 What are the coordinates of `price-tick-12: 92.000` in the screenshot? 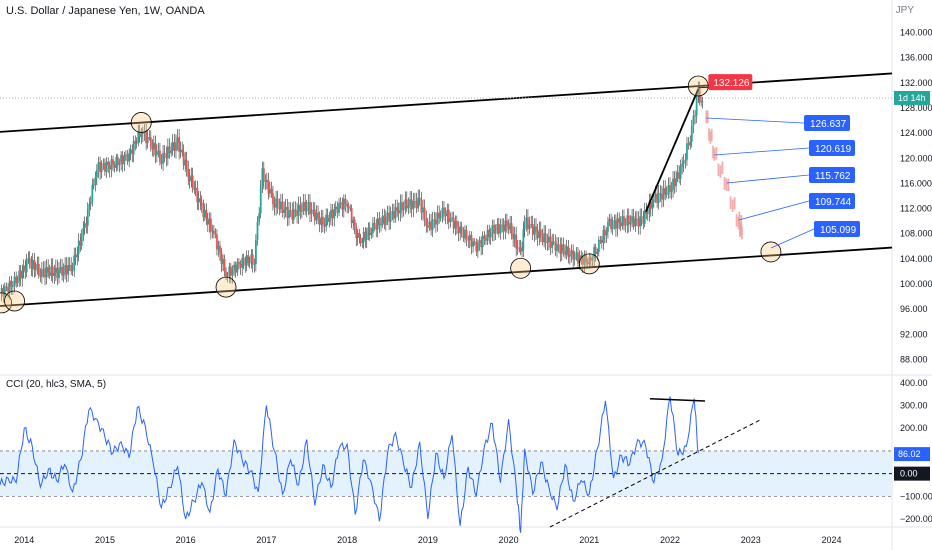 It's located at (914, 334).